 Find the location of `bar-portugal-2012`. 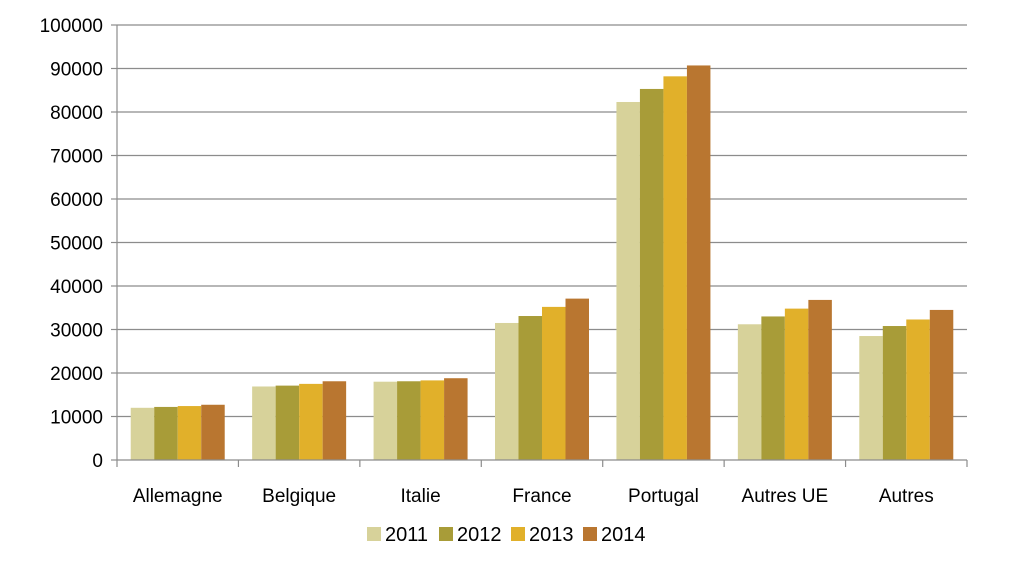

bar-portugal-2012 is located at coordinates (651, 274).